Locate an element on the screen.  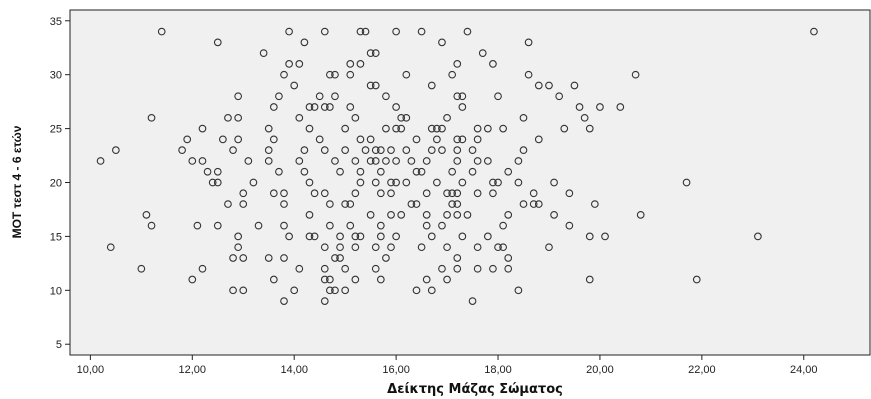
y-tick-label: 15 is located at coordinates (56, 237).